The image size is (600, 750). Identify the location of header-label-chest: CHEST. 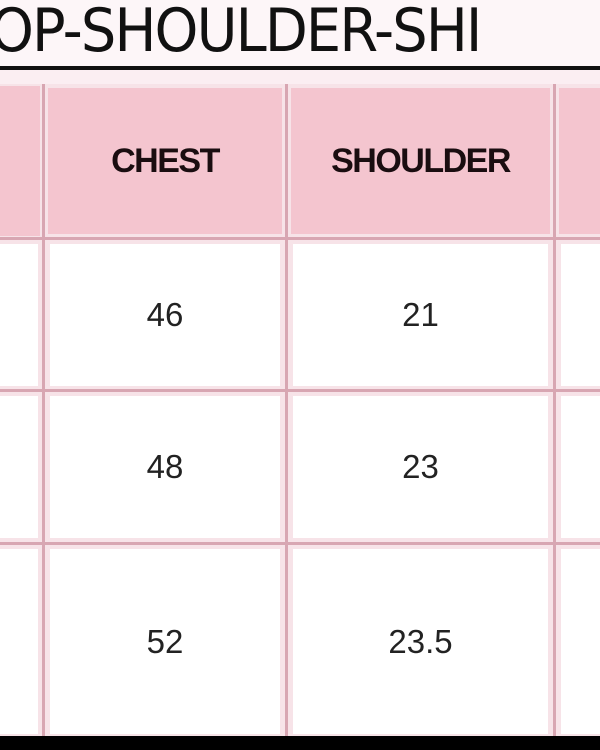
(165, 160).